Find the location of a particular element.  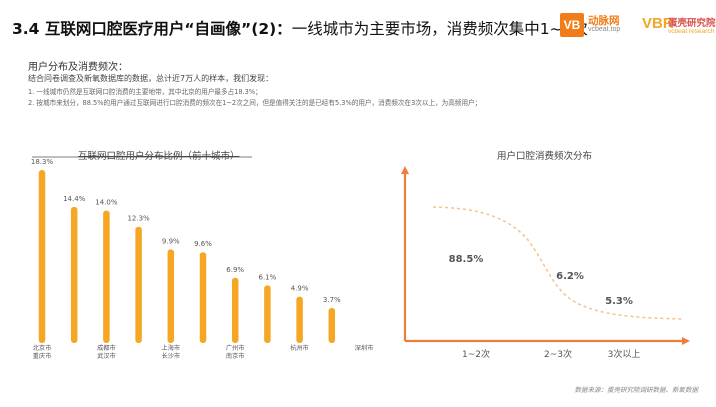

frequency-tick-label: 2~3次 is located at coordinates (558, 354).